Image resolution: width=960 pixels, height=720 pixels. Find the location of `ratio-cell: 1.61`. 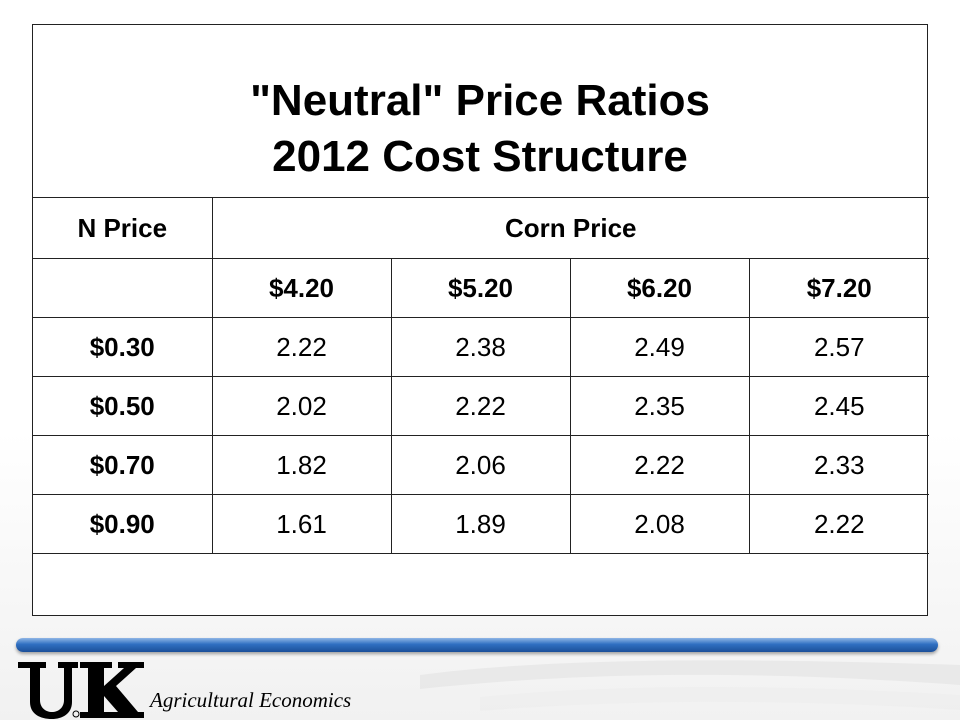

ratio-cell: 1.61 is located at coordinates (301, 524).